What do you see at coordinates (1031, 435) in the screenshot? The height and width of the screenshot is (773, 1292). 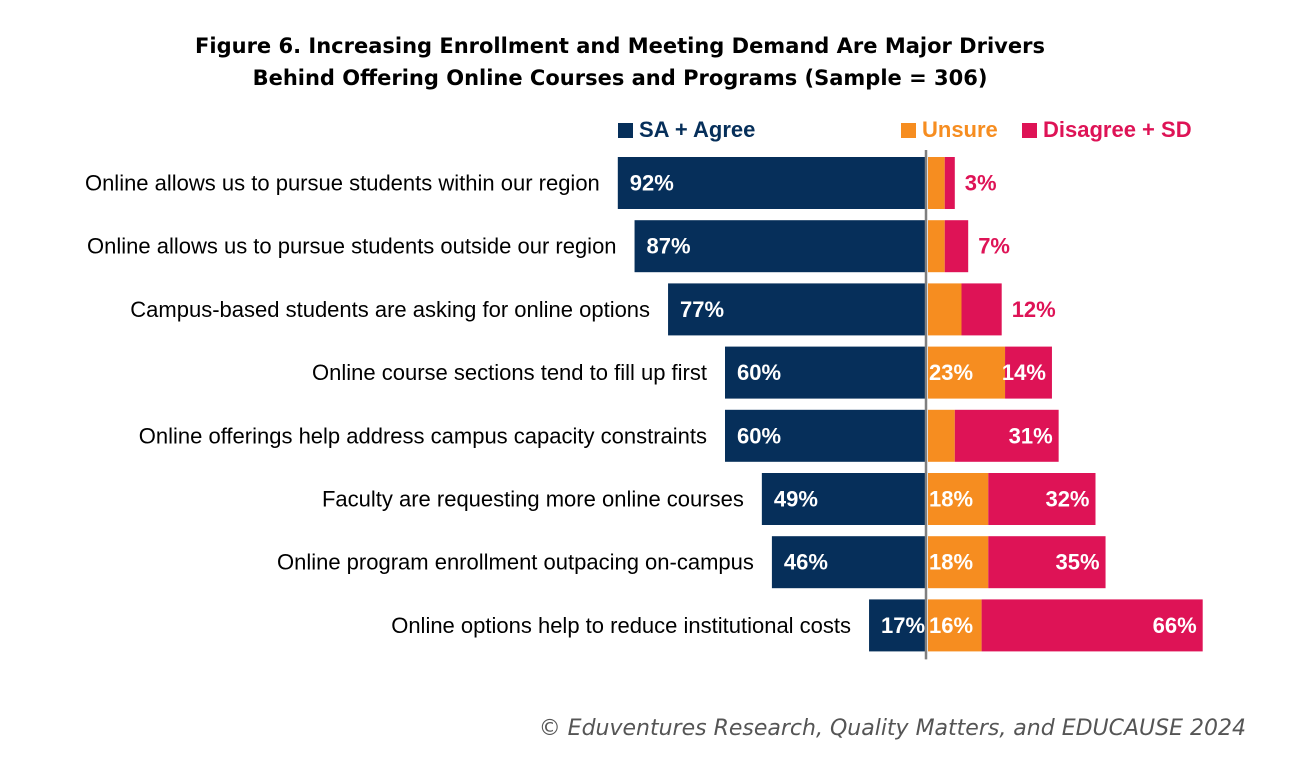 I see `label-disagree-sd: 31%` at bounding box center [1031, 435].